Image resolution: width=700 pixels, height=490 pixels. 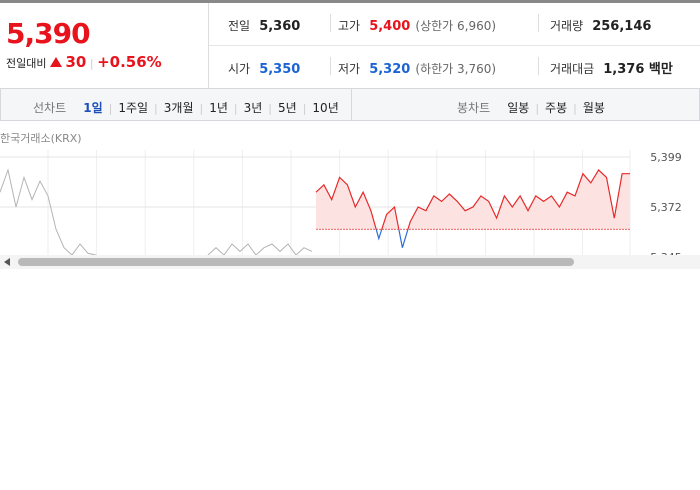 What do you see at coordinates (26, 63) in the screenshot?
I see `change-label: 전일대비` at bounding box center [26, 63].